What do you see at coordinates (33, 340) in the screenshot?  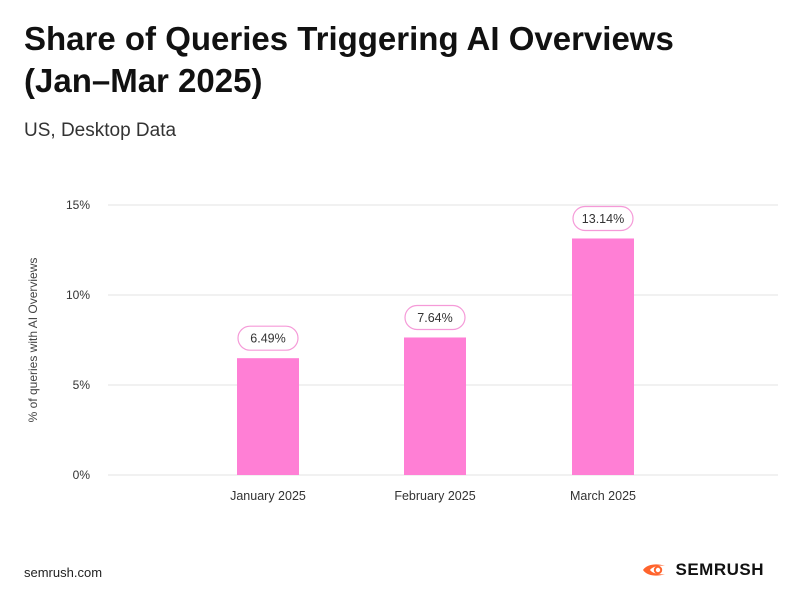 I see `y-axis-label: % of queries with AI Overviews` at bounding box center [33, 340].